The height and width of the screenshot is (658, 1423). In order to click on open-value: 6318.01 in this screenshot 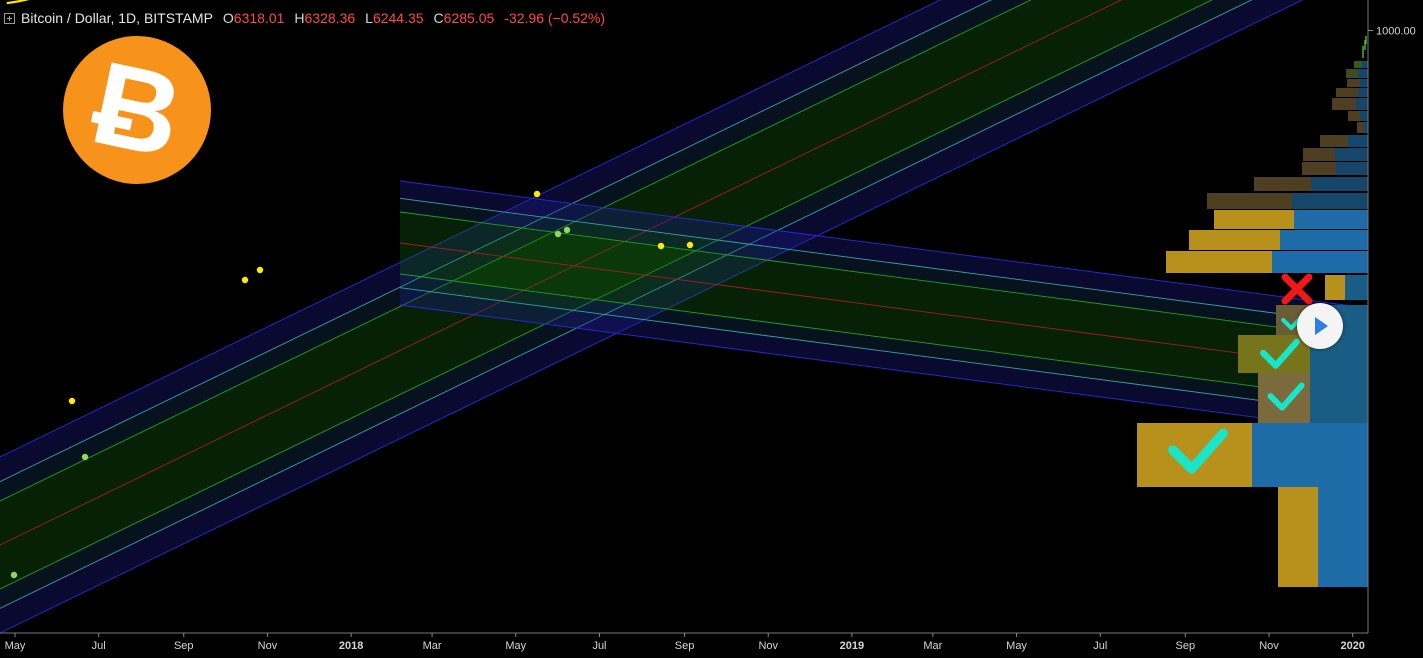, I will do `click(259, 18)`.